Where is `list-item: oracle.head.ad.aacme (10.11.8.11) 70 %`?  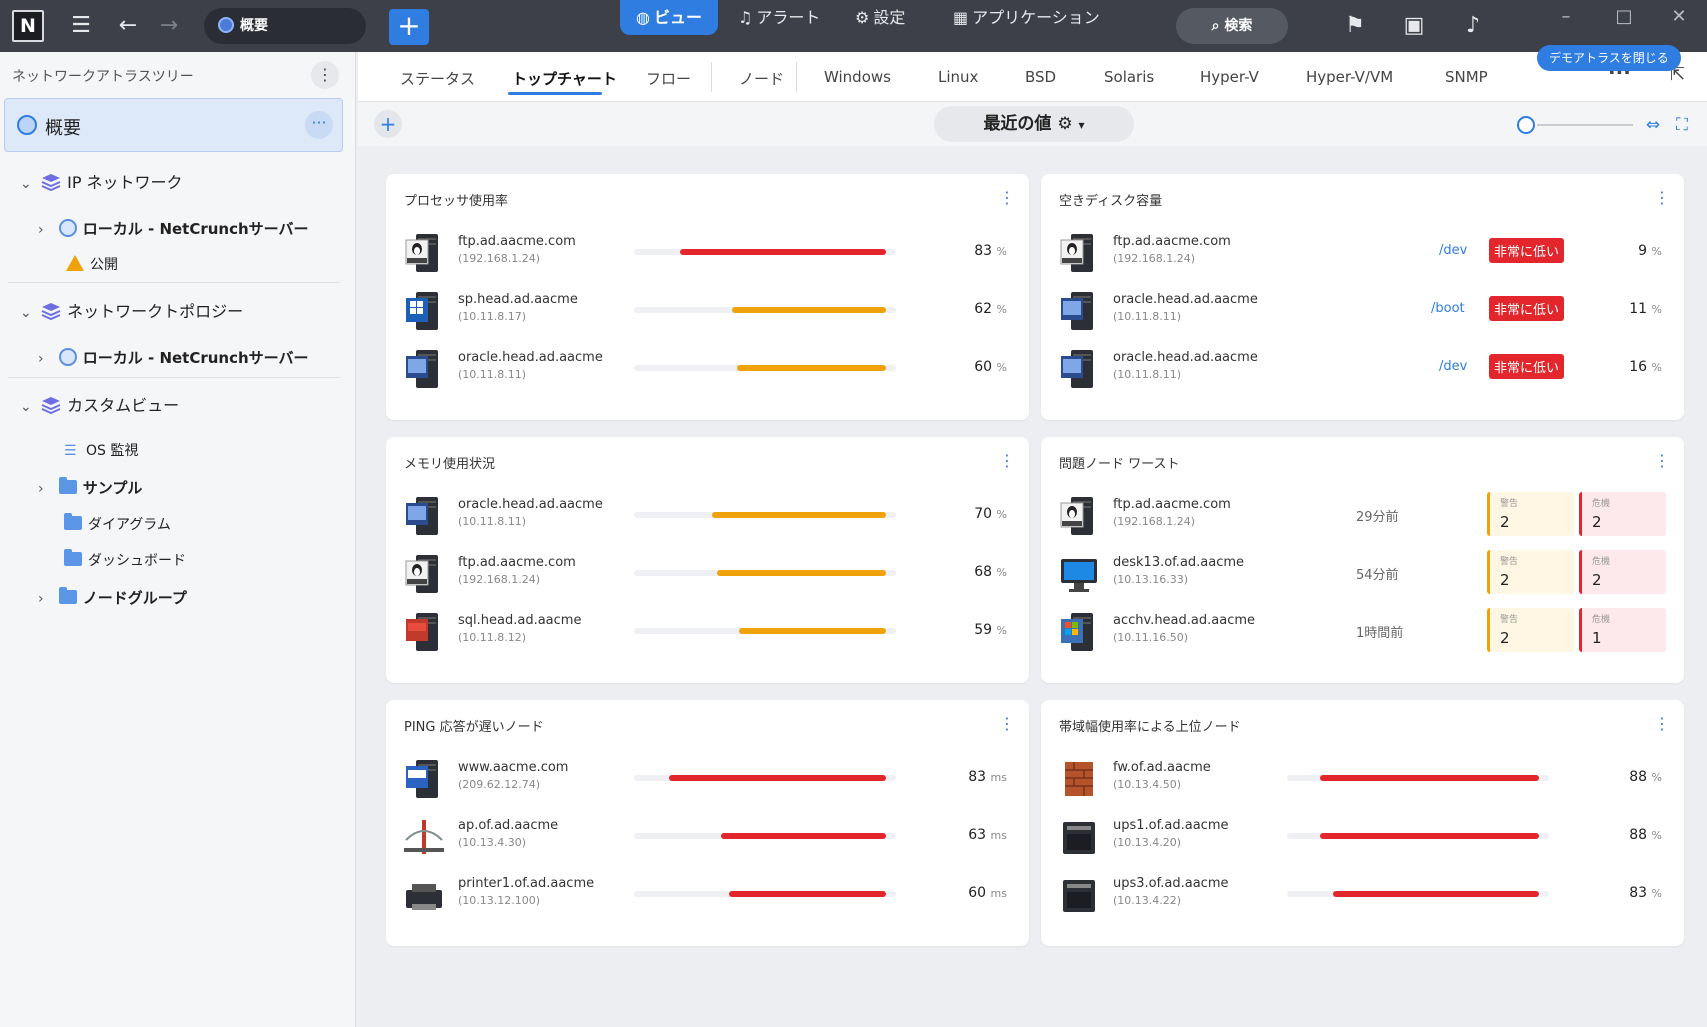
list-item: oracle.head.ad.aacme (10.11.8.11) 70 % is located at coordinates (707, 515).